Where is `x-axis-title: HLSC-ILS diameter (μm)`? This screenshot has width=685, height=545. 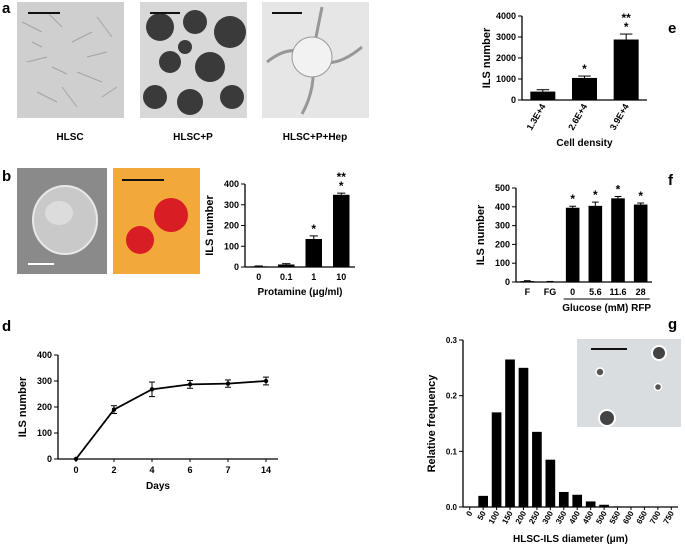 x-axis-title: HLSC-ILS diameter (μm) is located at coordinates (570, 539).